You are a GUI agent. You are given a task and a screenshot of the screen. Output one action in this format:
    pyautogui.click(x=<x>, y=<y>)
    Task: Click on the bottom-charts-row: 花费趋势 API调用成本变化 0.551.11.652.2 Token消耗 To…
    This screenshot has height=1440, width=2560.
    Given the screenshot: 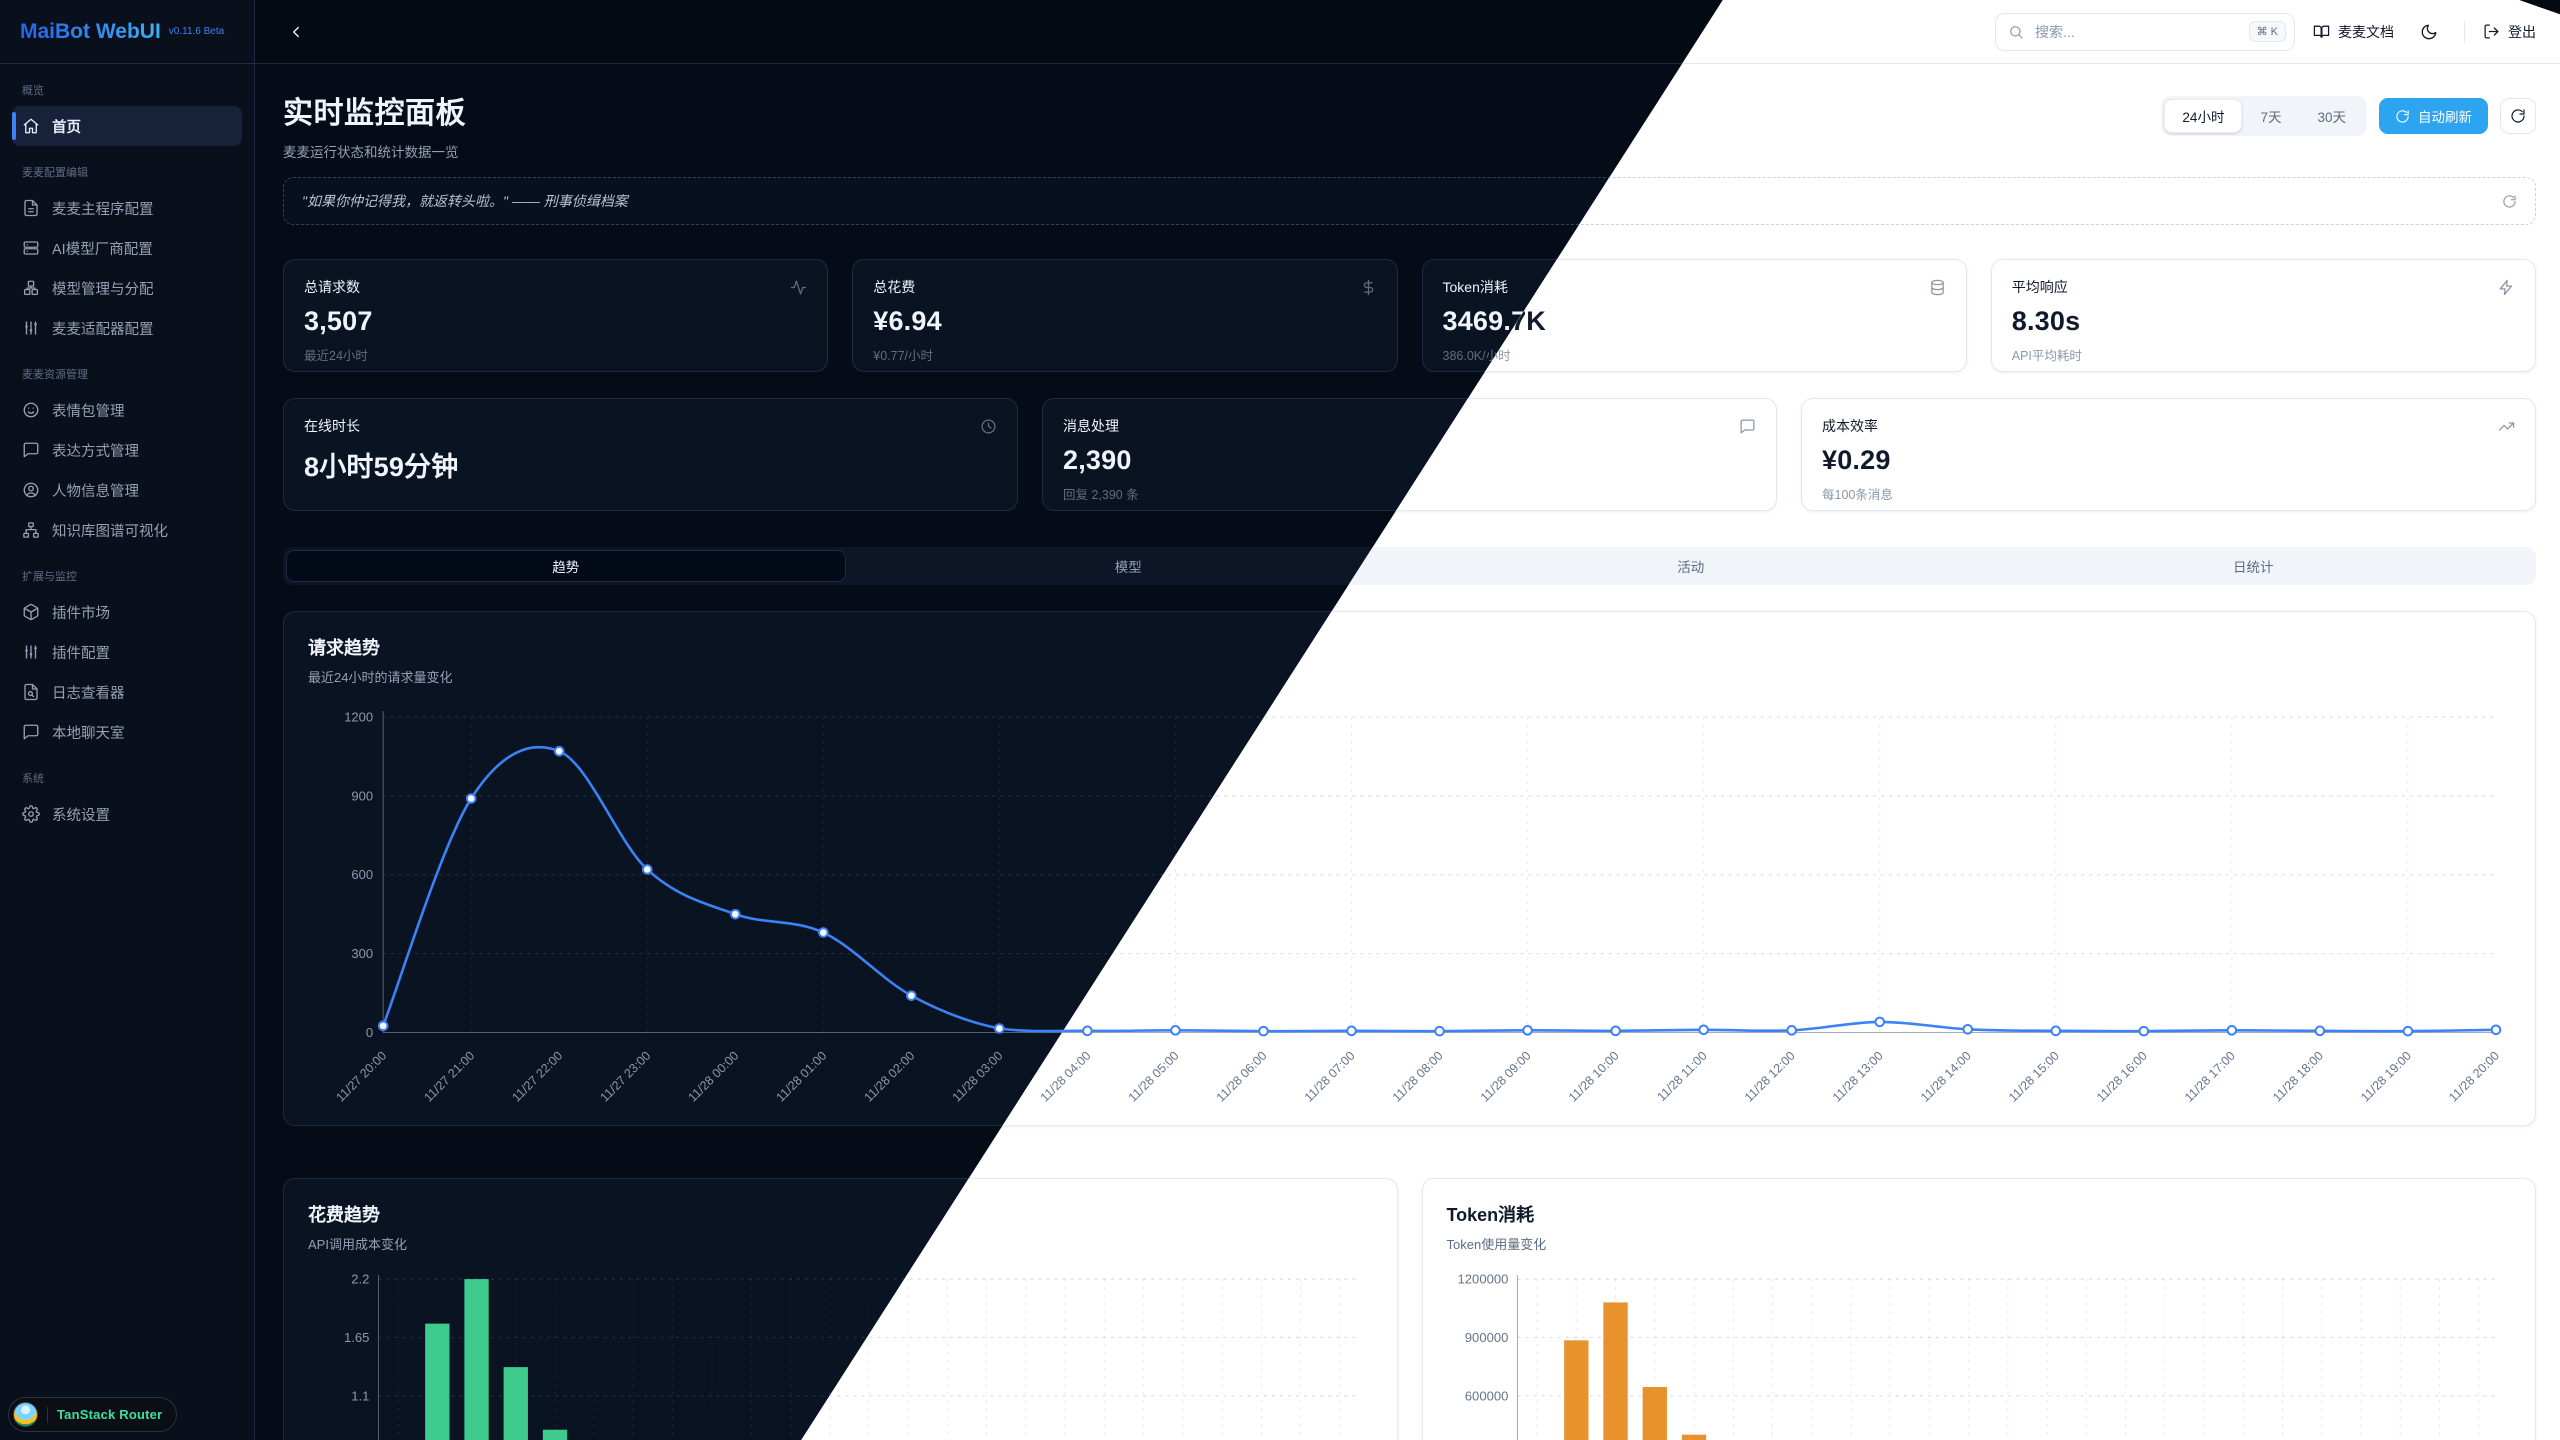 What is the action you would take?
    pyautogui.click(x=1668, y=1296)
    